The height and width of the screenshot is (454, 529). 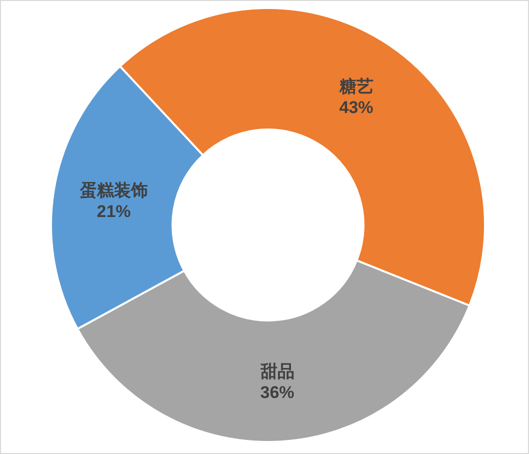 I want to click on slice-label: 蛋糕装饰, so click(x=113, y=190).